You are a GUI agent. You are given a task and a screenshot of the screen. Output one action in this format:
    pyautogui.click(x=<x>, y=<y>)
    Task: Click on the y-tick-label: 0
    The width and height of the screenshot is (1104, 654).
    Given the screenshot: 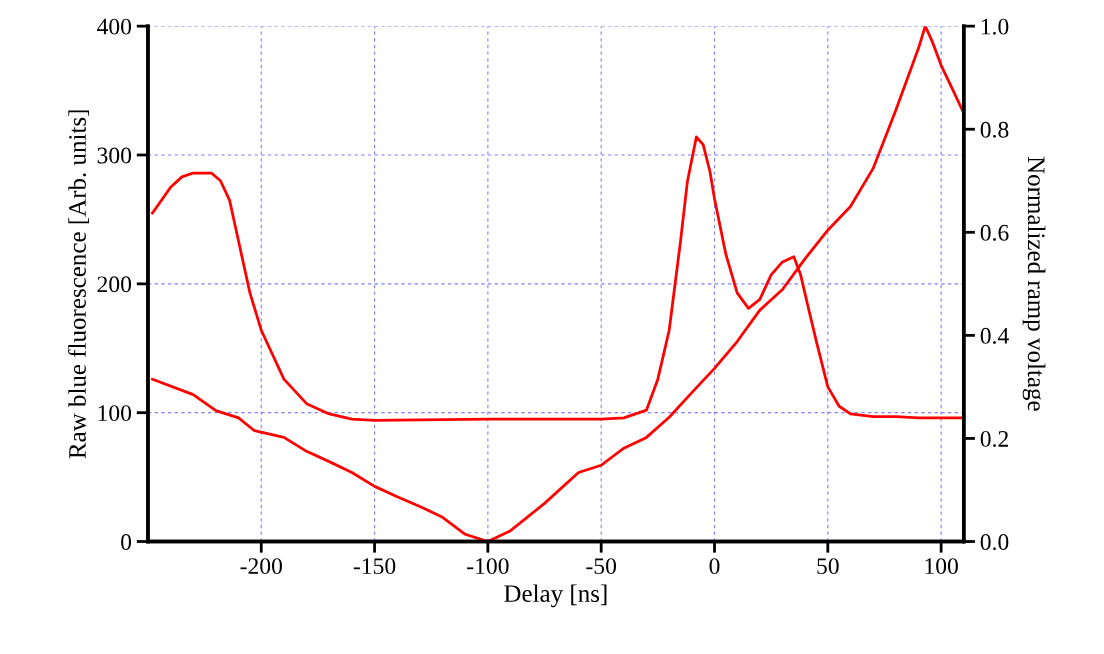 What is the action you would take?
    pyautogui.click(x=126, y=542)
    